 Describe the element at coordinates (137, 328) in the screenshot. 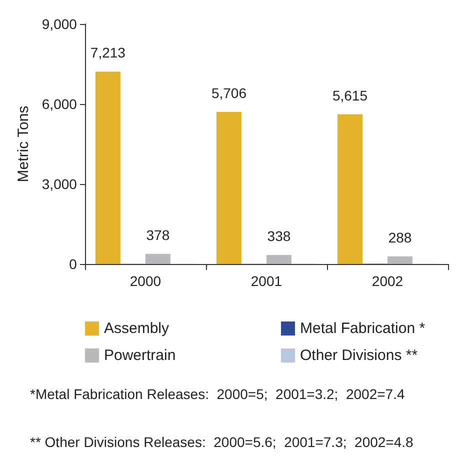

I see `legend-label: Assembly` at that location.